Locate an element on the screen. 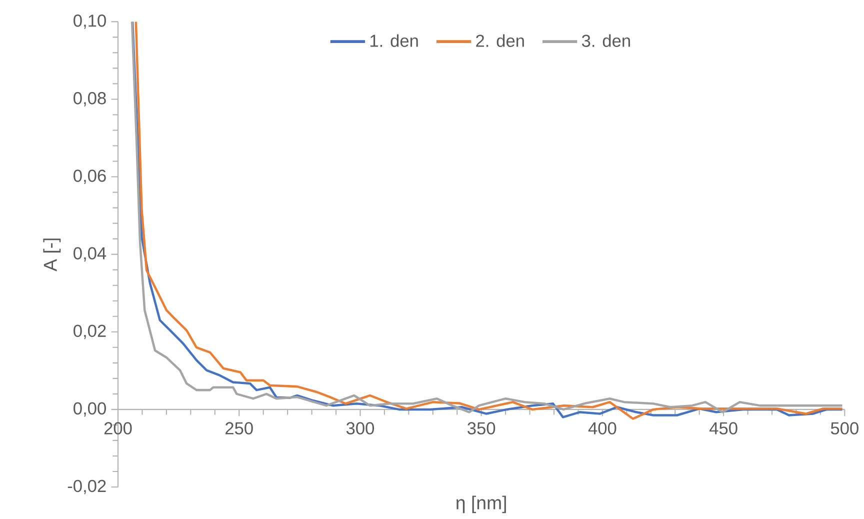  x-axis-title: η [nm] is located at coordinates (481, 505).